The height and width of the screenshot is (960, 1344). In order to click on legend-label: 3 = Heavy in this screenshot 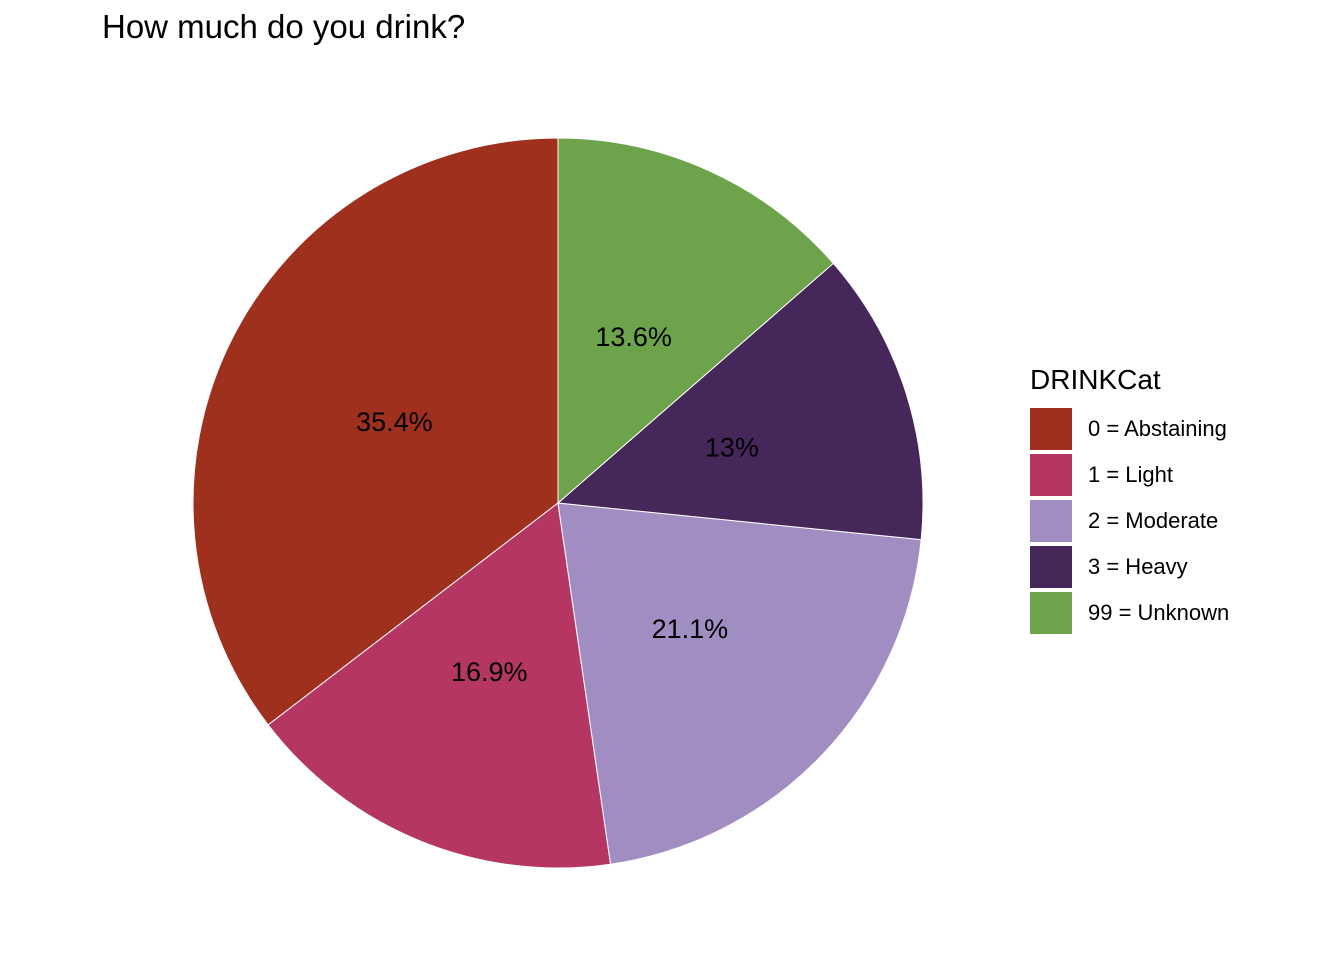, I will do `click(1138, 566)`.